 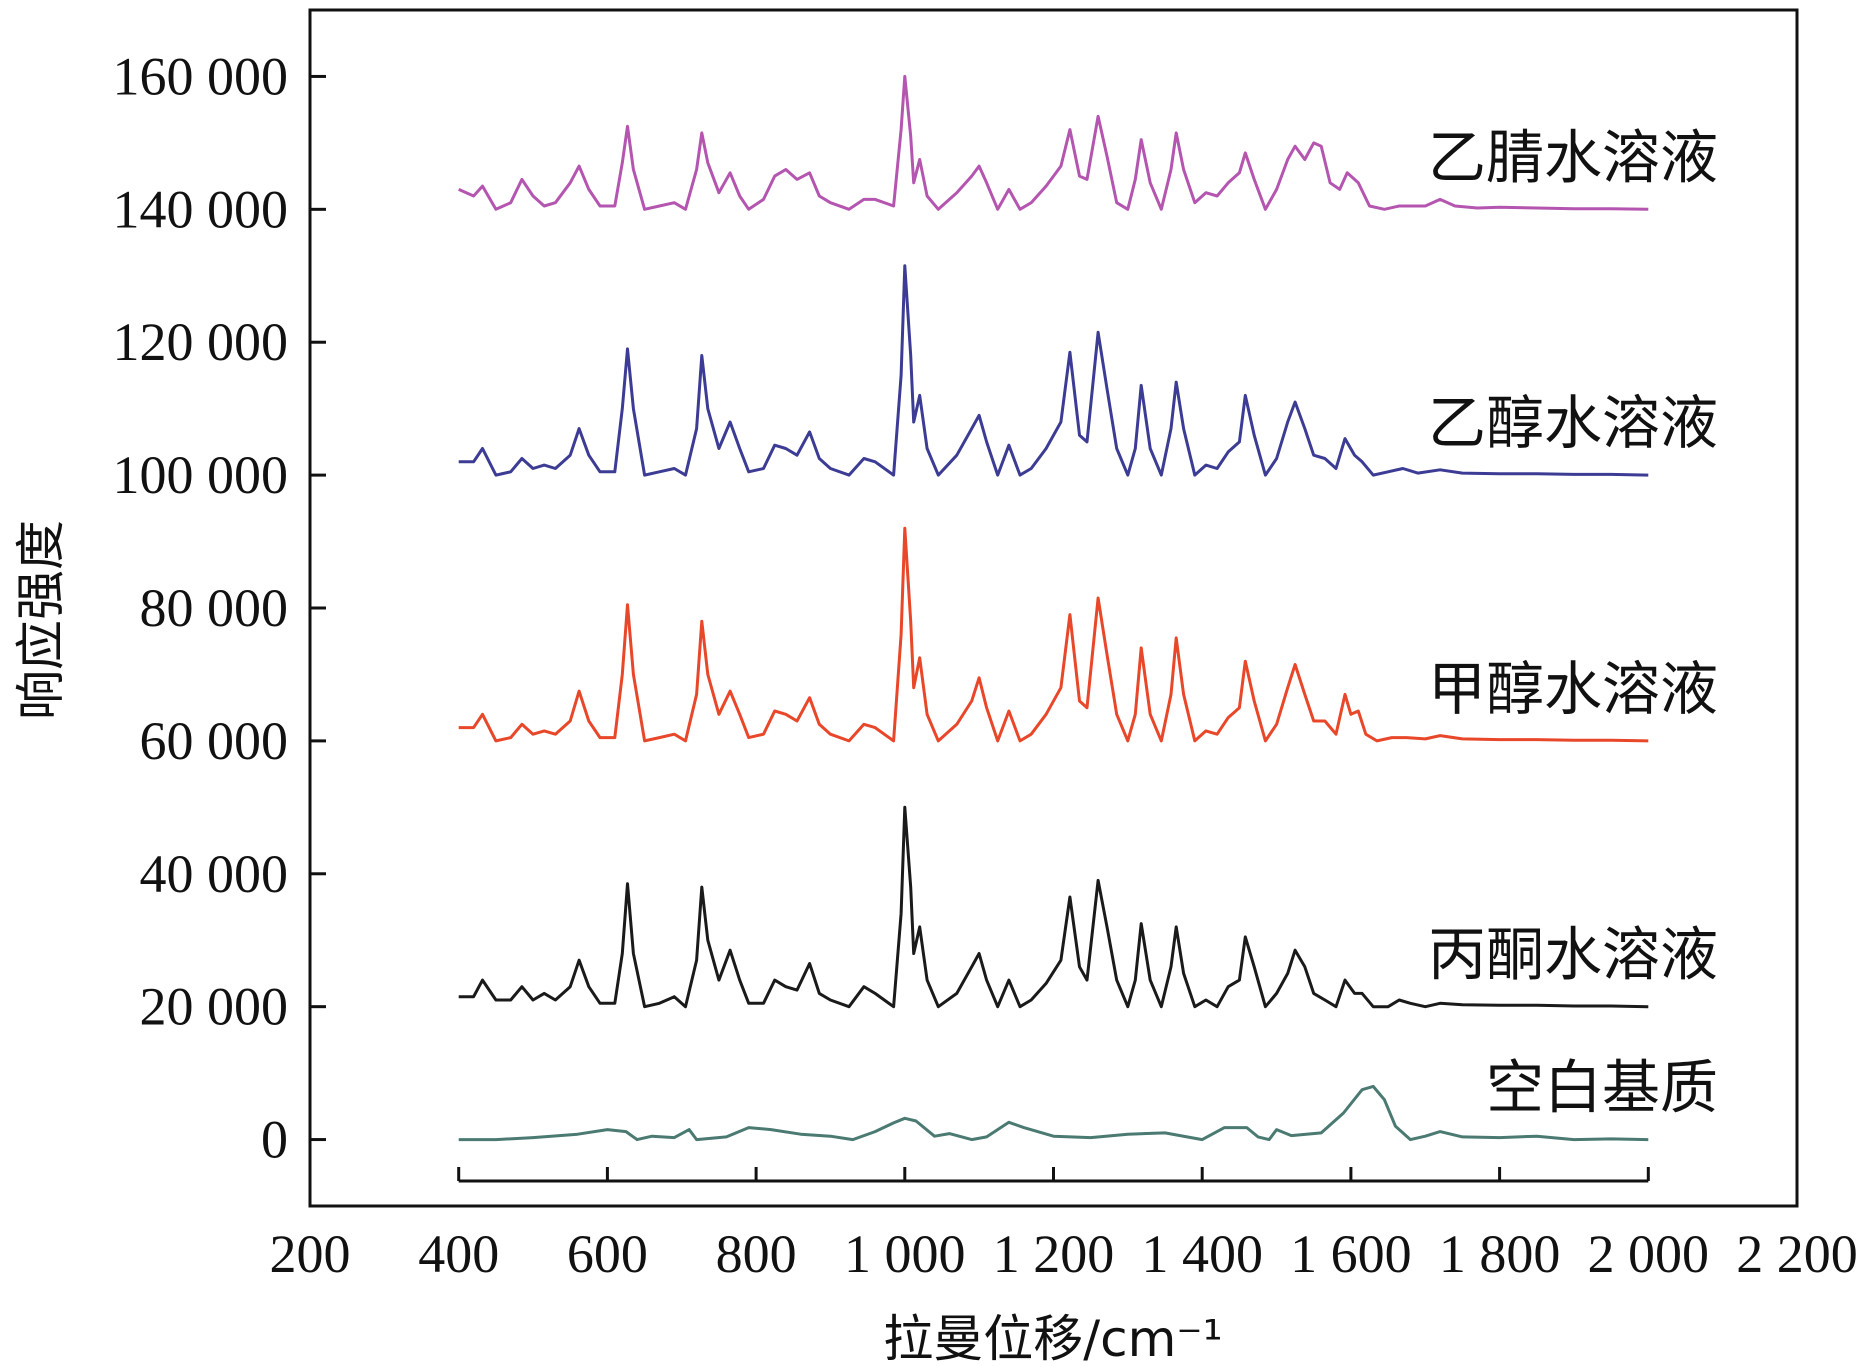 What do you see at coordinates (1573, 955) in the screenshot?
I see `series-label: 丙酮水溶液` at bounding box center [1573, 955].